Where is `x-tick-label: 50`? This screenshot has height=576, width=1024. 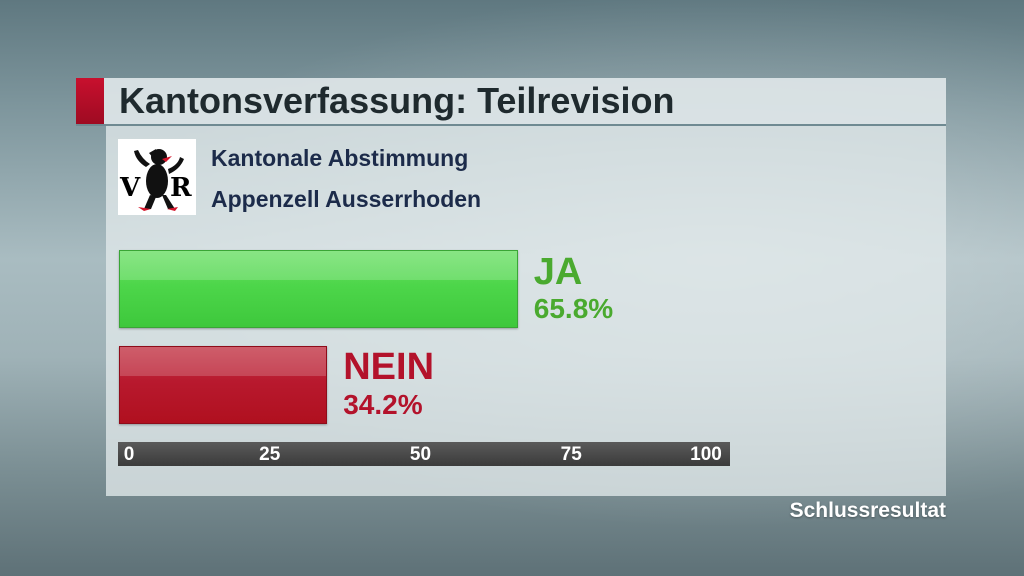 x-tick-label: 50 is located at coordinates (420, 454).